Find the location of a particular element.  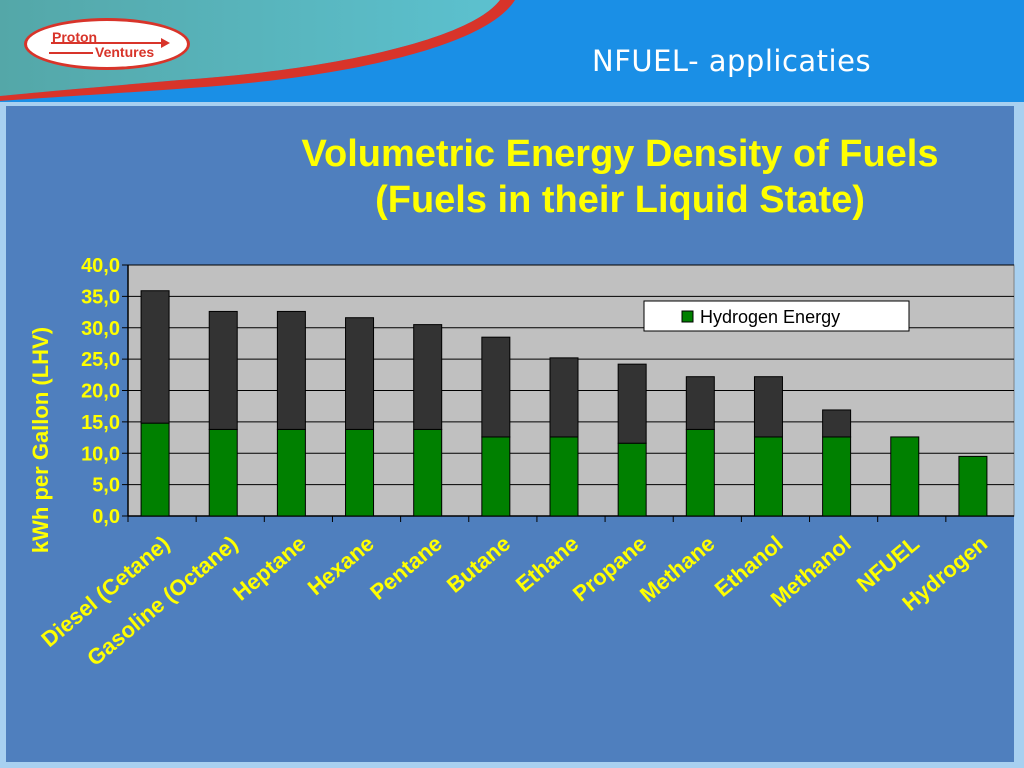

legend-label: Hydrogen Energy is located at coordinates (770, 317).